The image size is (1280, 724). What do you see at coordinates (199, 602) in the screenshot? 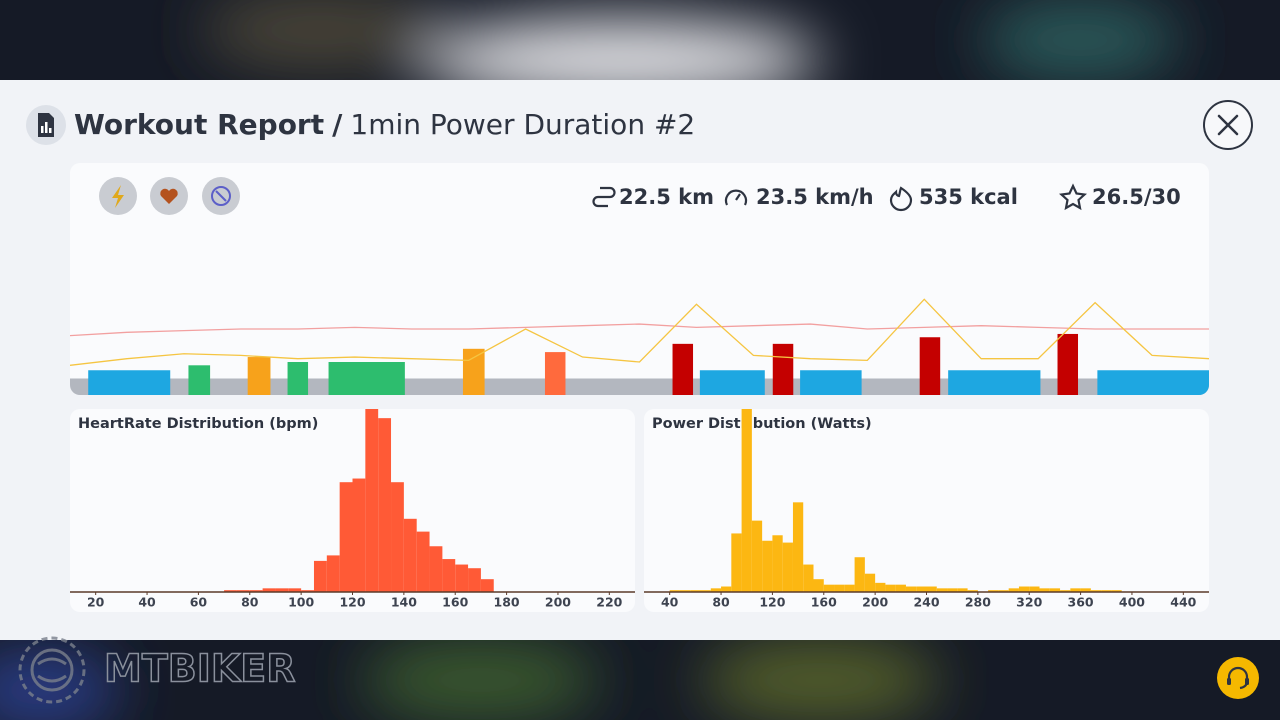
I see `x-tick-label: 60` at bounding box center [199, 602].